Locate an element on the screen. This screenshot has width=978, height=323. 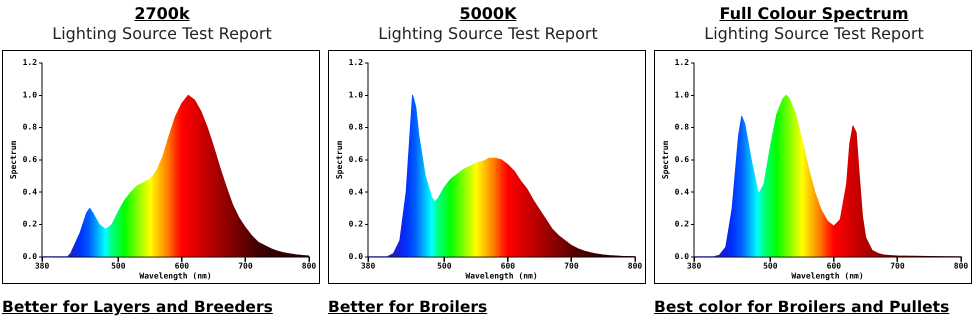
text: Better for Broilers is located at coordinates (408, 307).